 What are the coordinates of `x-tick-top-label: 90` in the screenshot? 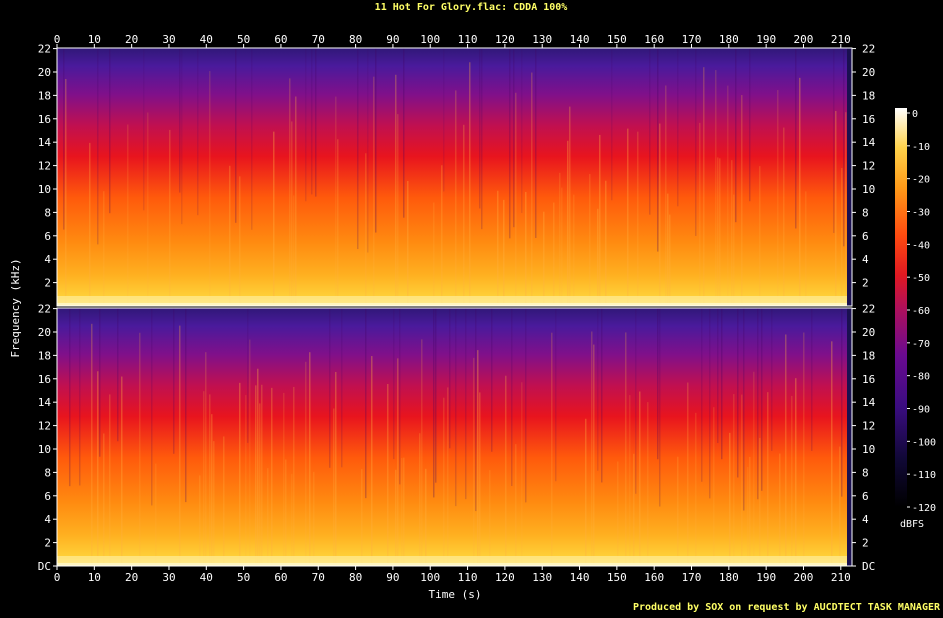 It's located at (392, 39).